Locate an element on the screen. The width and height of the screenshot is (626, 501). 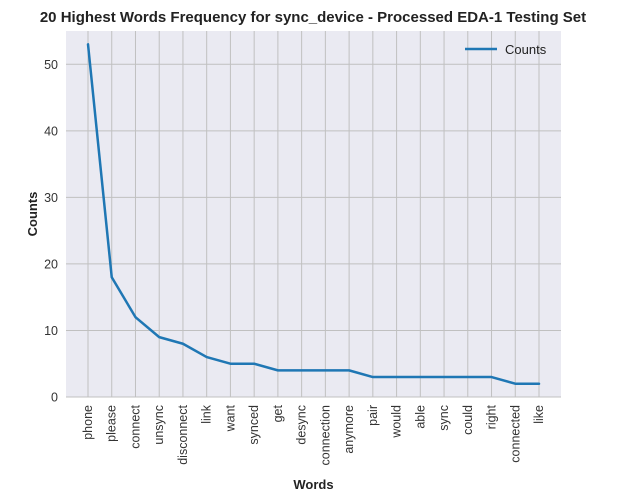
x-tick-label: right is located at coordinates (492, 416).